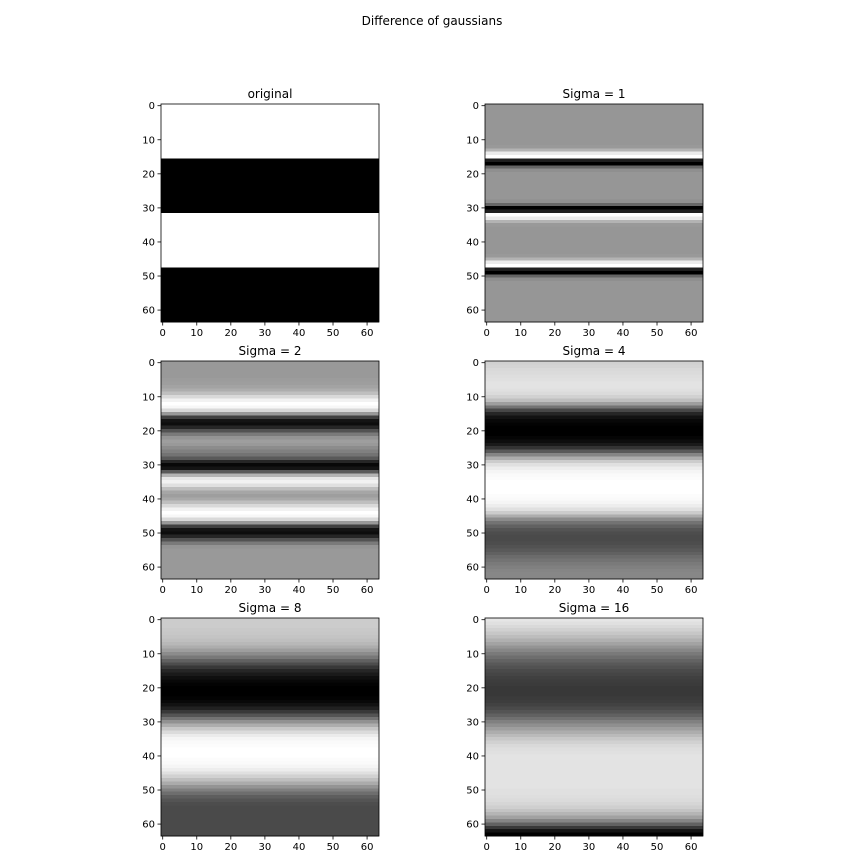  Describe the element at coordinates (472, 499) in the screenshot. I see `y-tick-label: 40` at that location.